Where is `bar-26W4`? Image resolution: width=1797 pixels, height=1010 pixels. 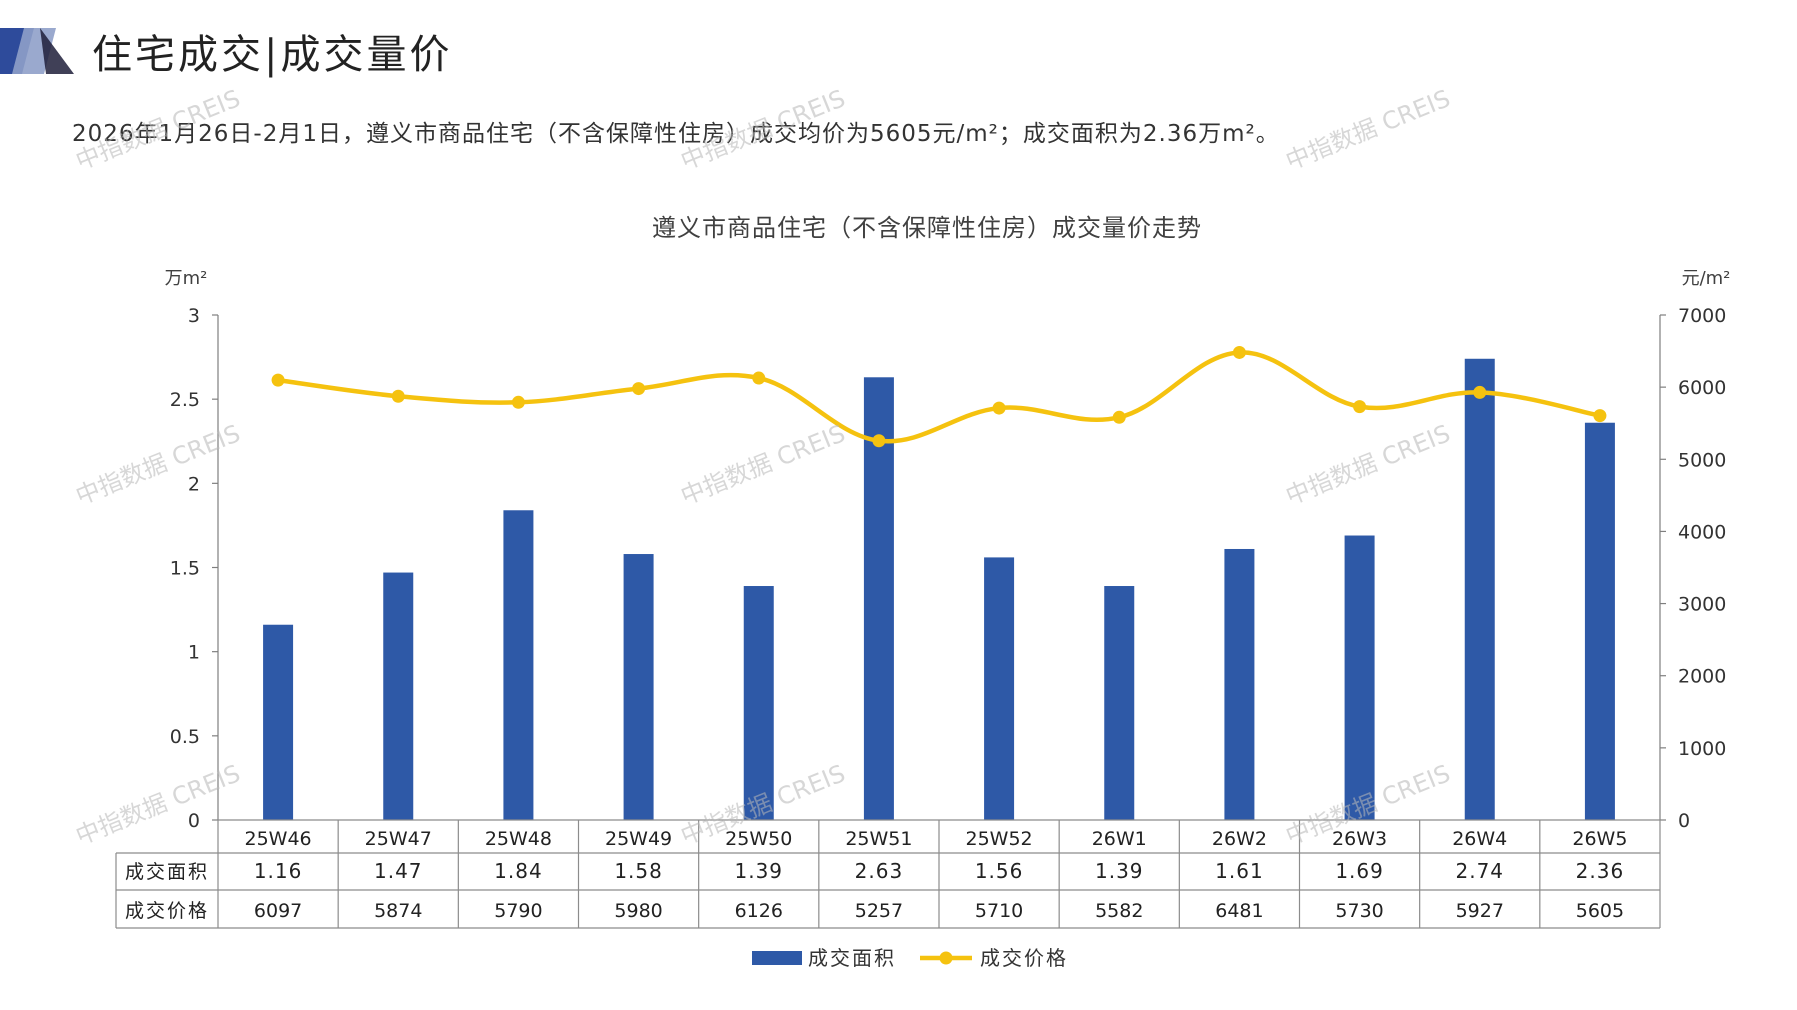
bar-26W4 is located at coordinates (1479, 589).